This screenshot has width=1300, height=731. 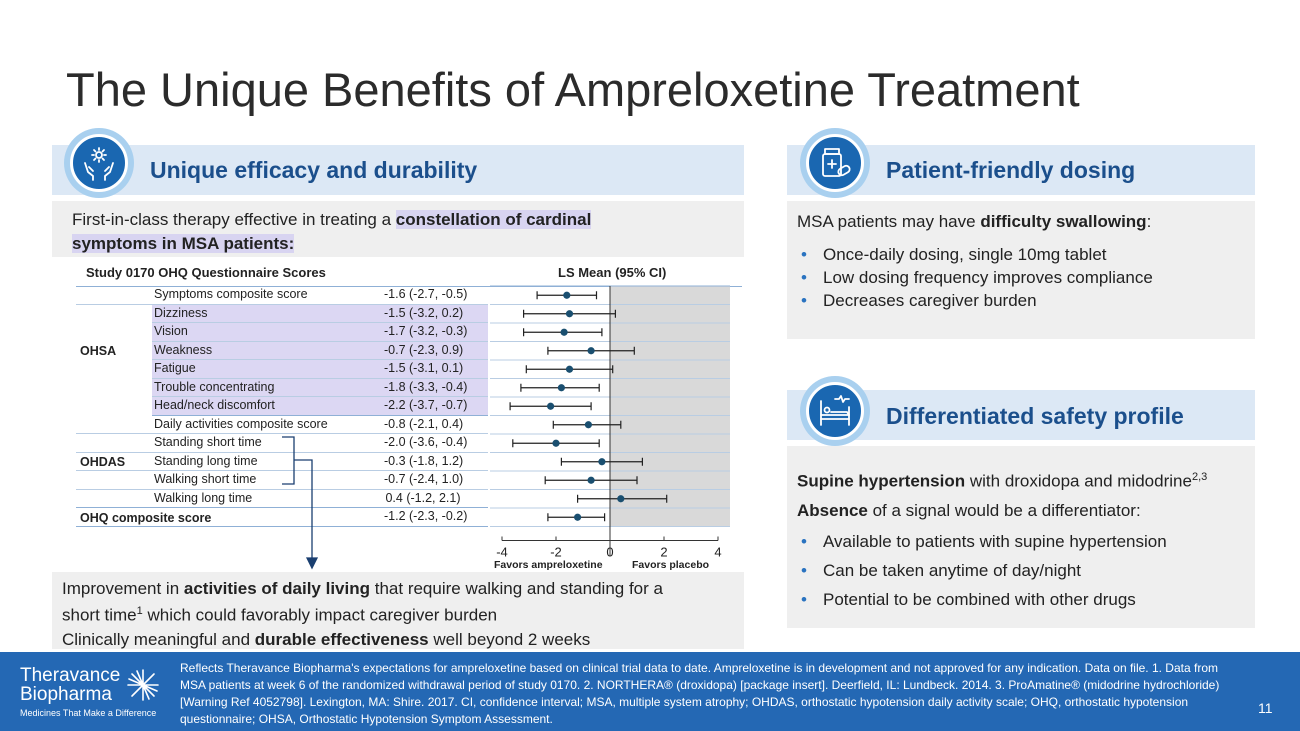 I want to click on x-tick-label: 0, so click(x=609, y=552).